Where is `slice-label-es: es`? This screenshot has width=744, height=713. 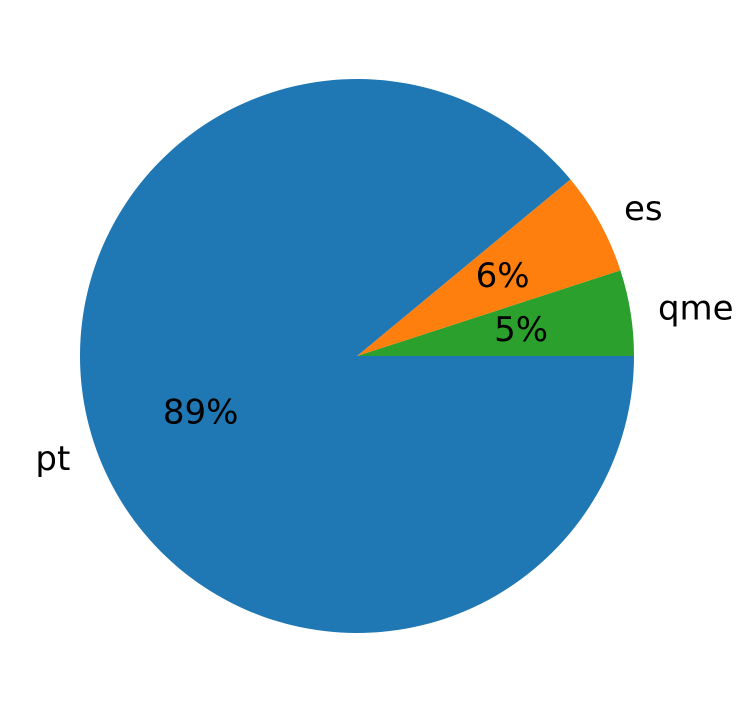 slice-label-es: es is located at coordinates (643, 209).